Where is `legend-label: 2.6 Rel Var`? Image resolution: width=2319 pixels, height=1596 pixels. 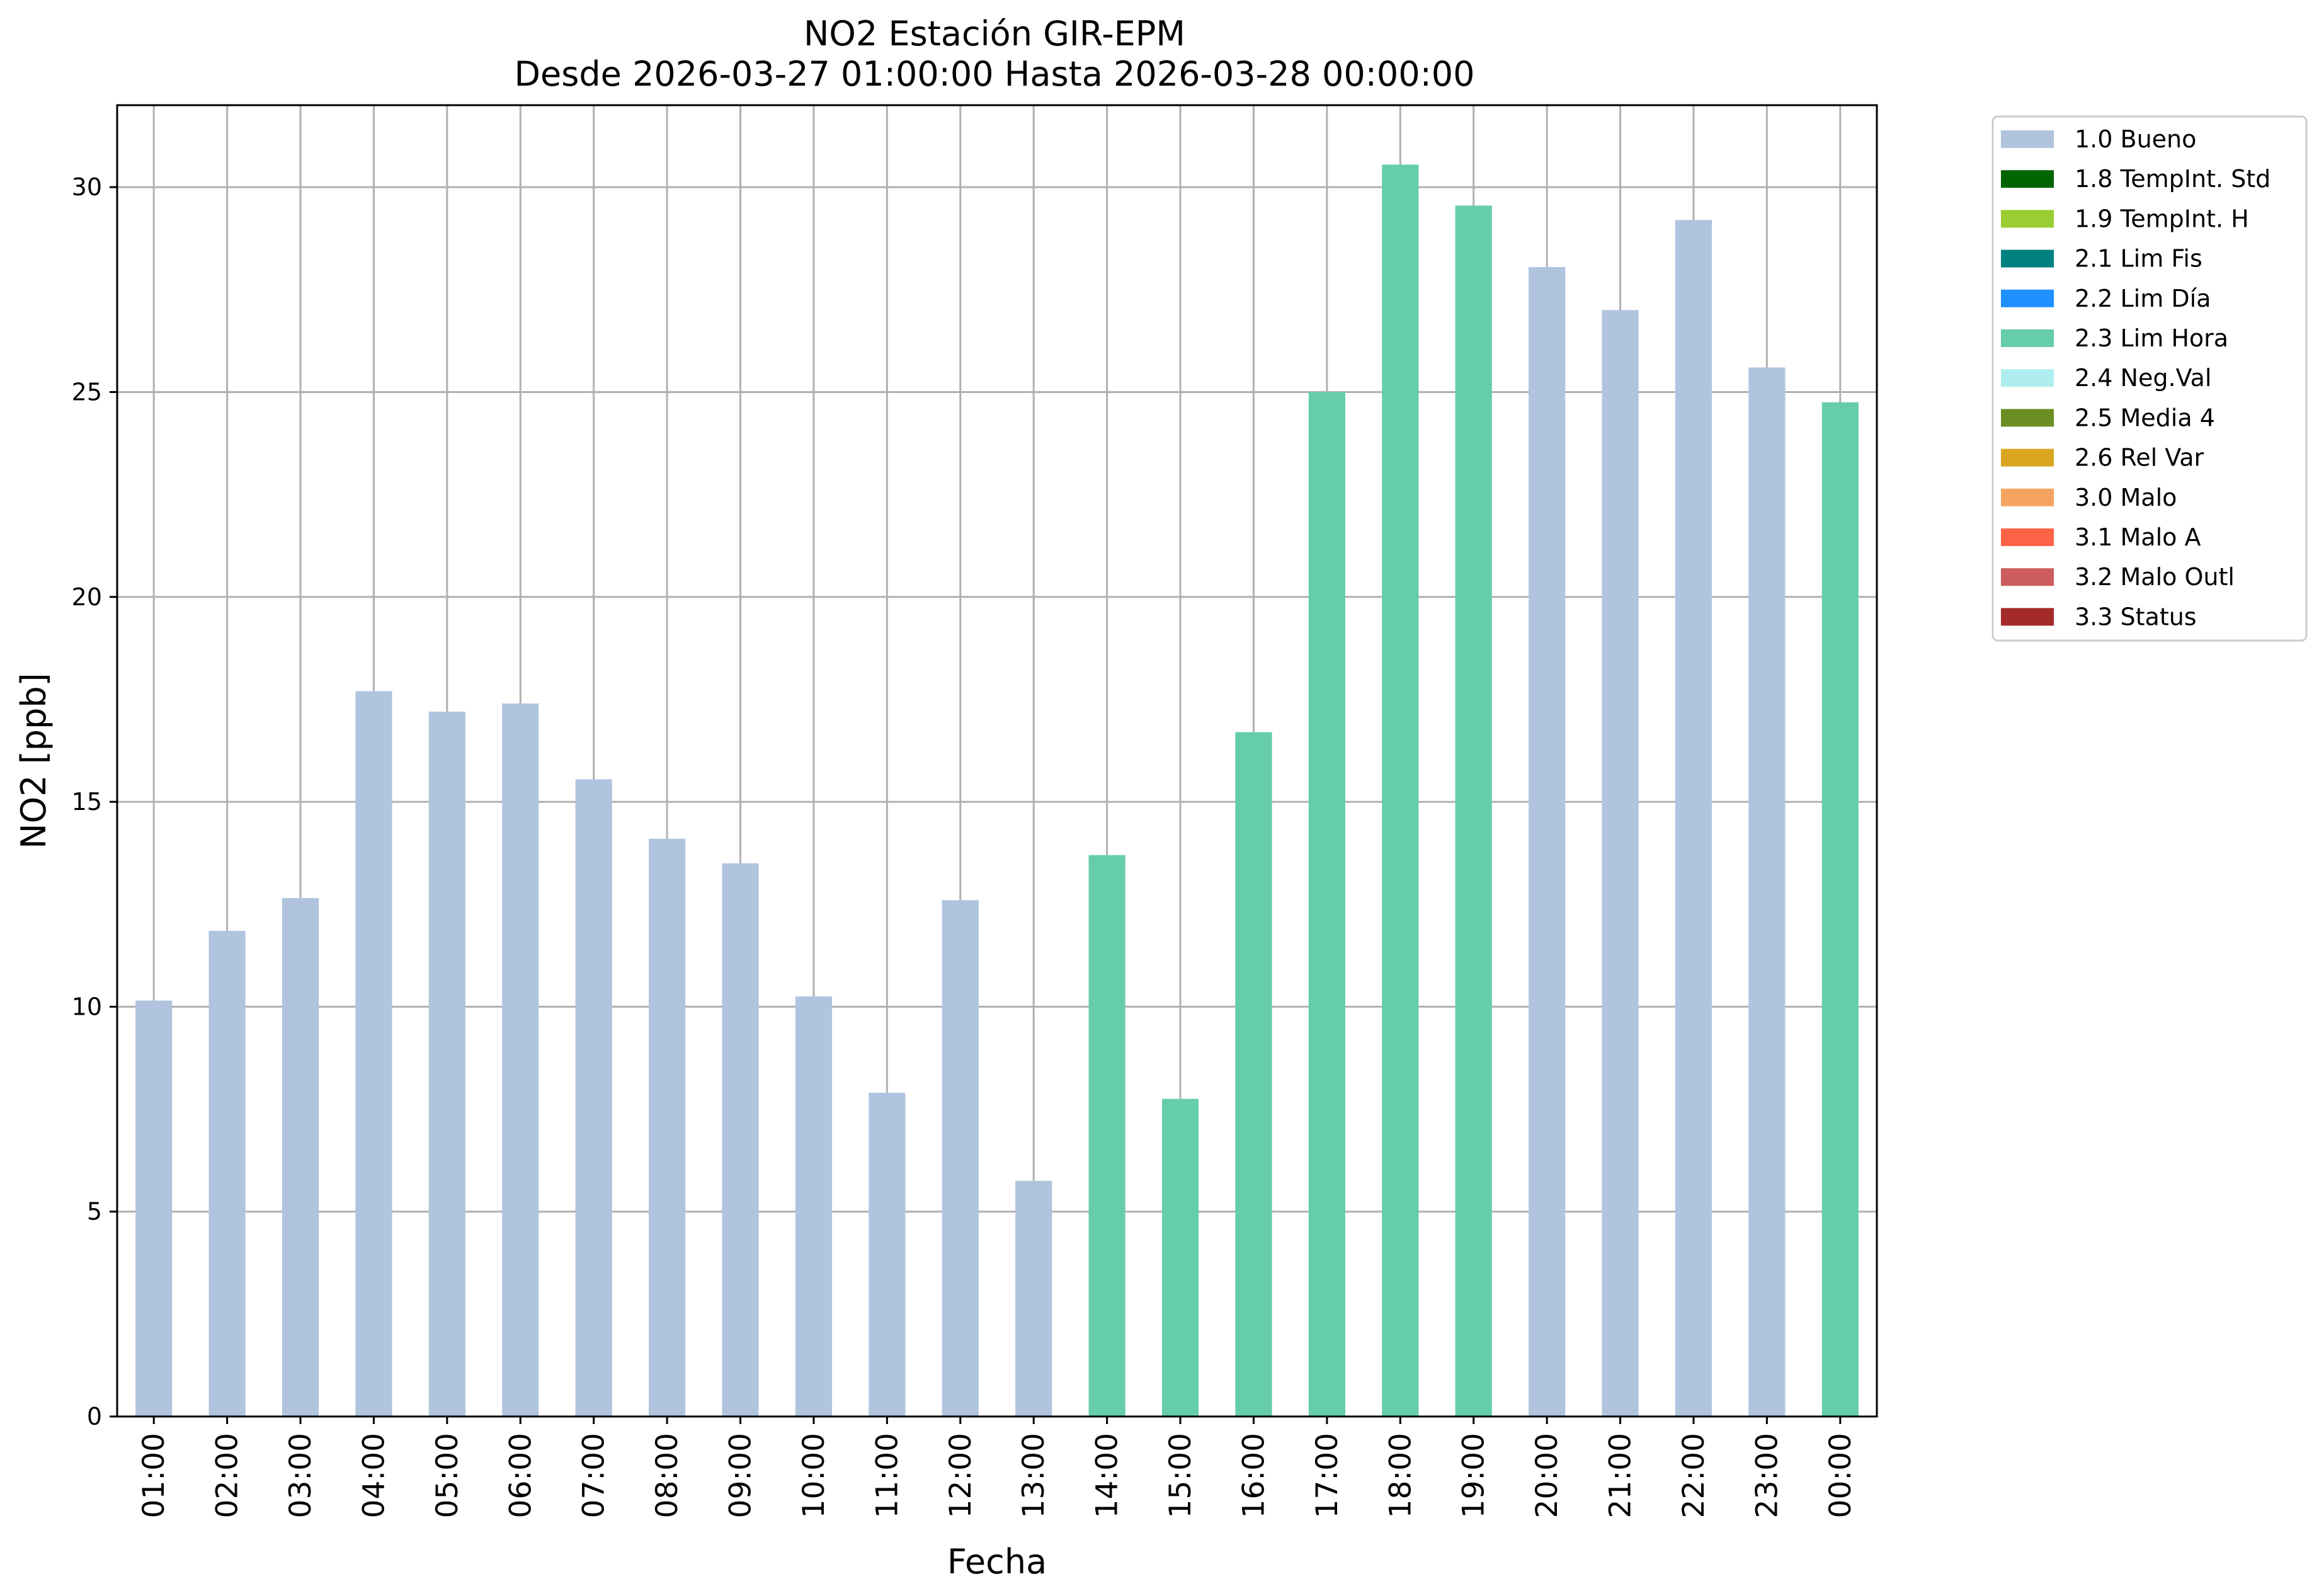 legend-label: 2.6 Rel Var is located at coordinates (2139, 458).